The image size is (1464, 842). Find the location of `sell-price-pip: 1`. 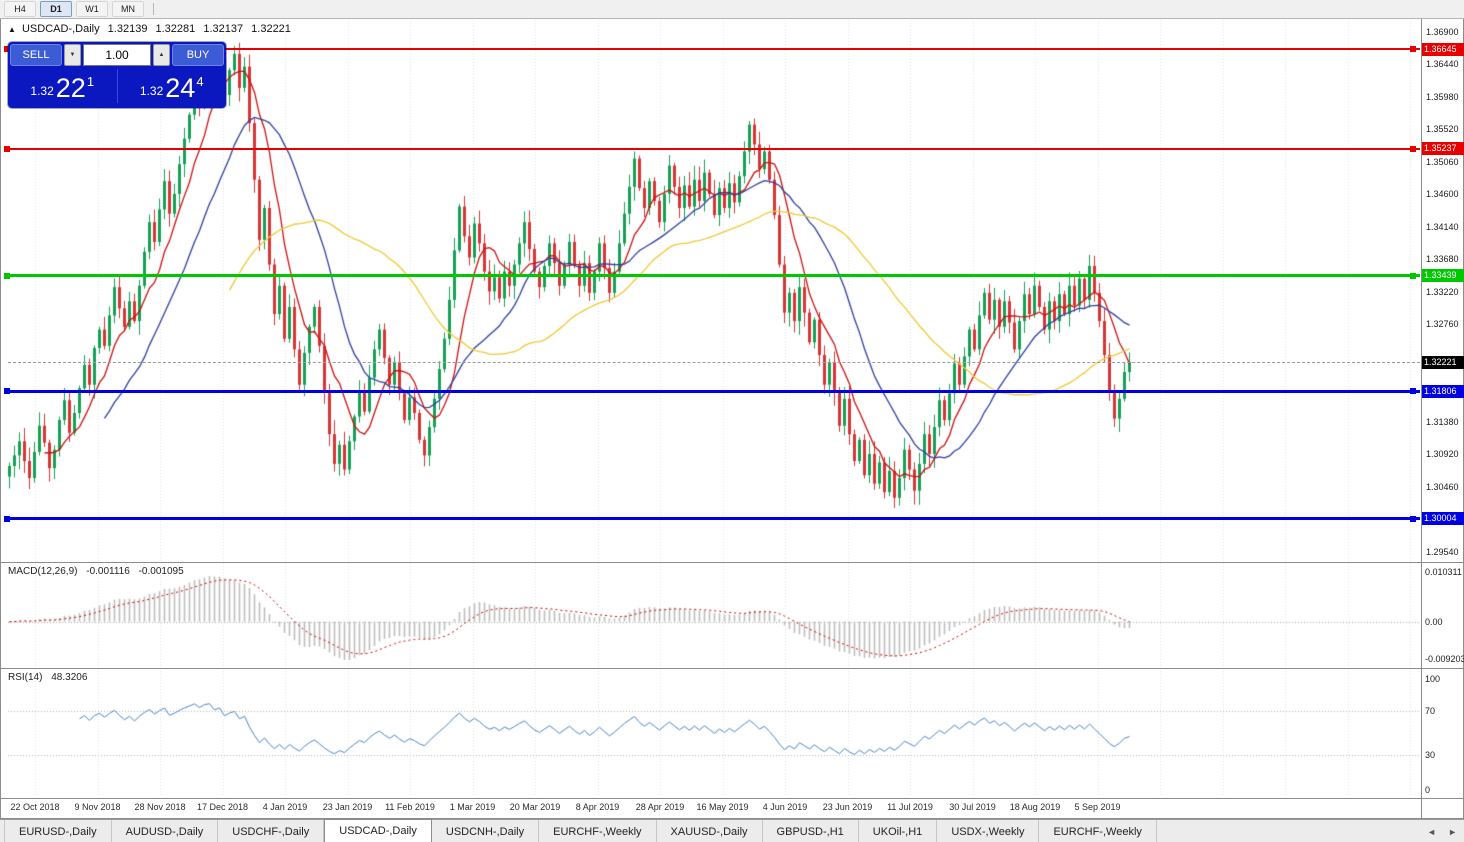

sell-price-pip: 1 is located at coordinates (90, 81).